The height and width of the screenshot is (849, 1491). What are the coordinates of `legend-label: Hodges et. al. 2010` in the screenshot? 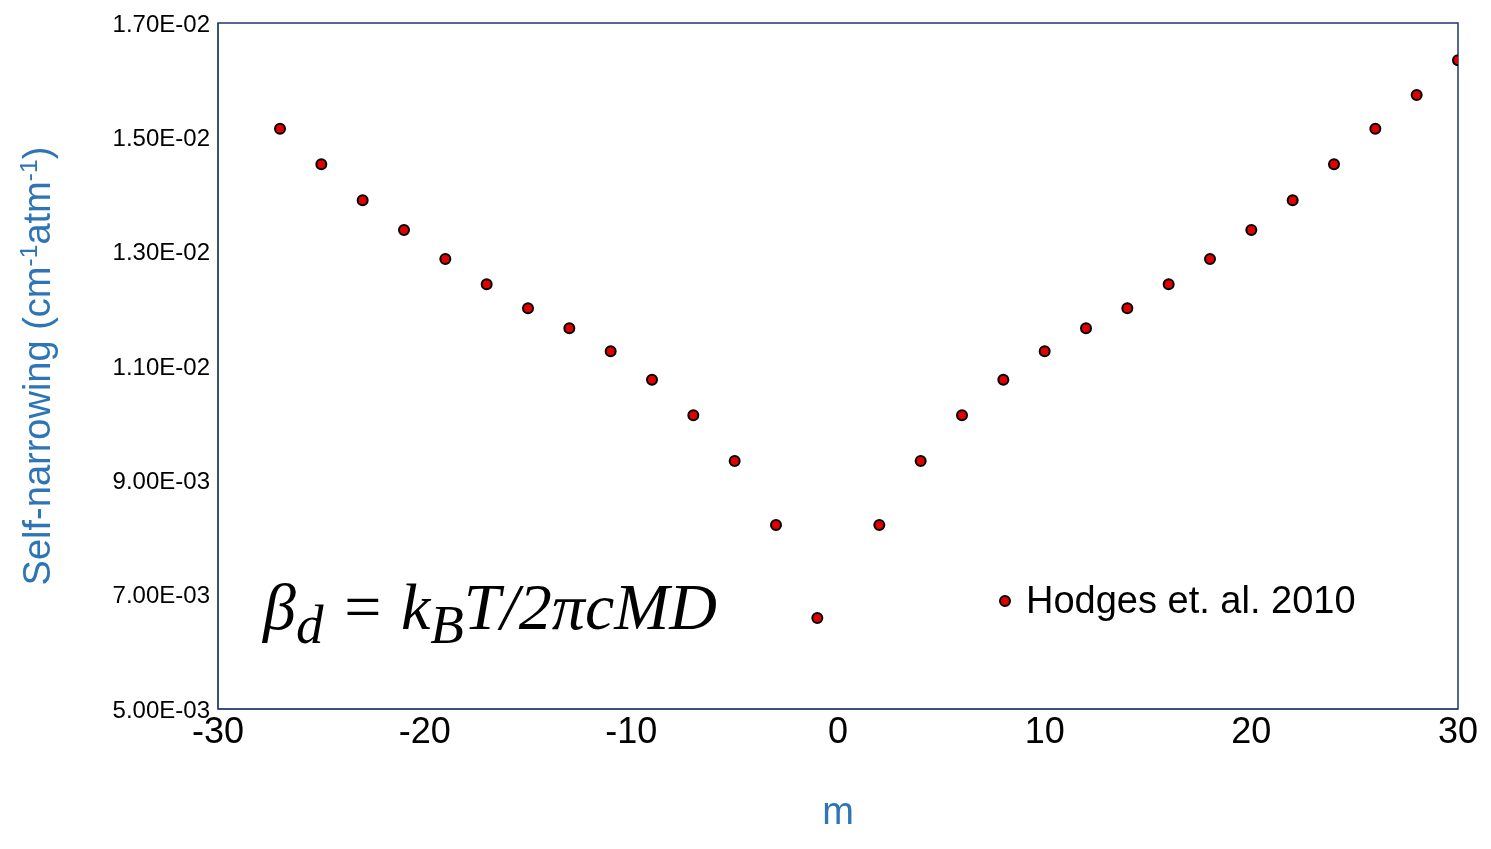 It's located at (1191, 600).